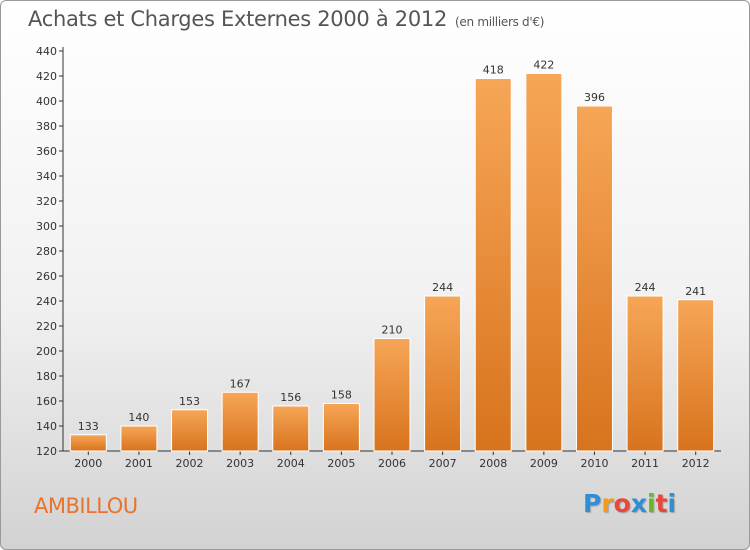 This screenshot has width=750, height=550. I want to click on y-tick-label: 120, so click(46, 451).